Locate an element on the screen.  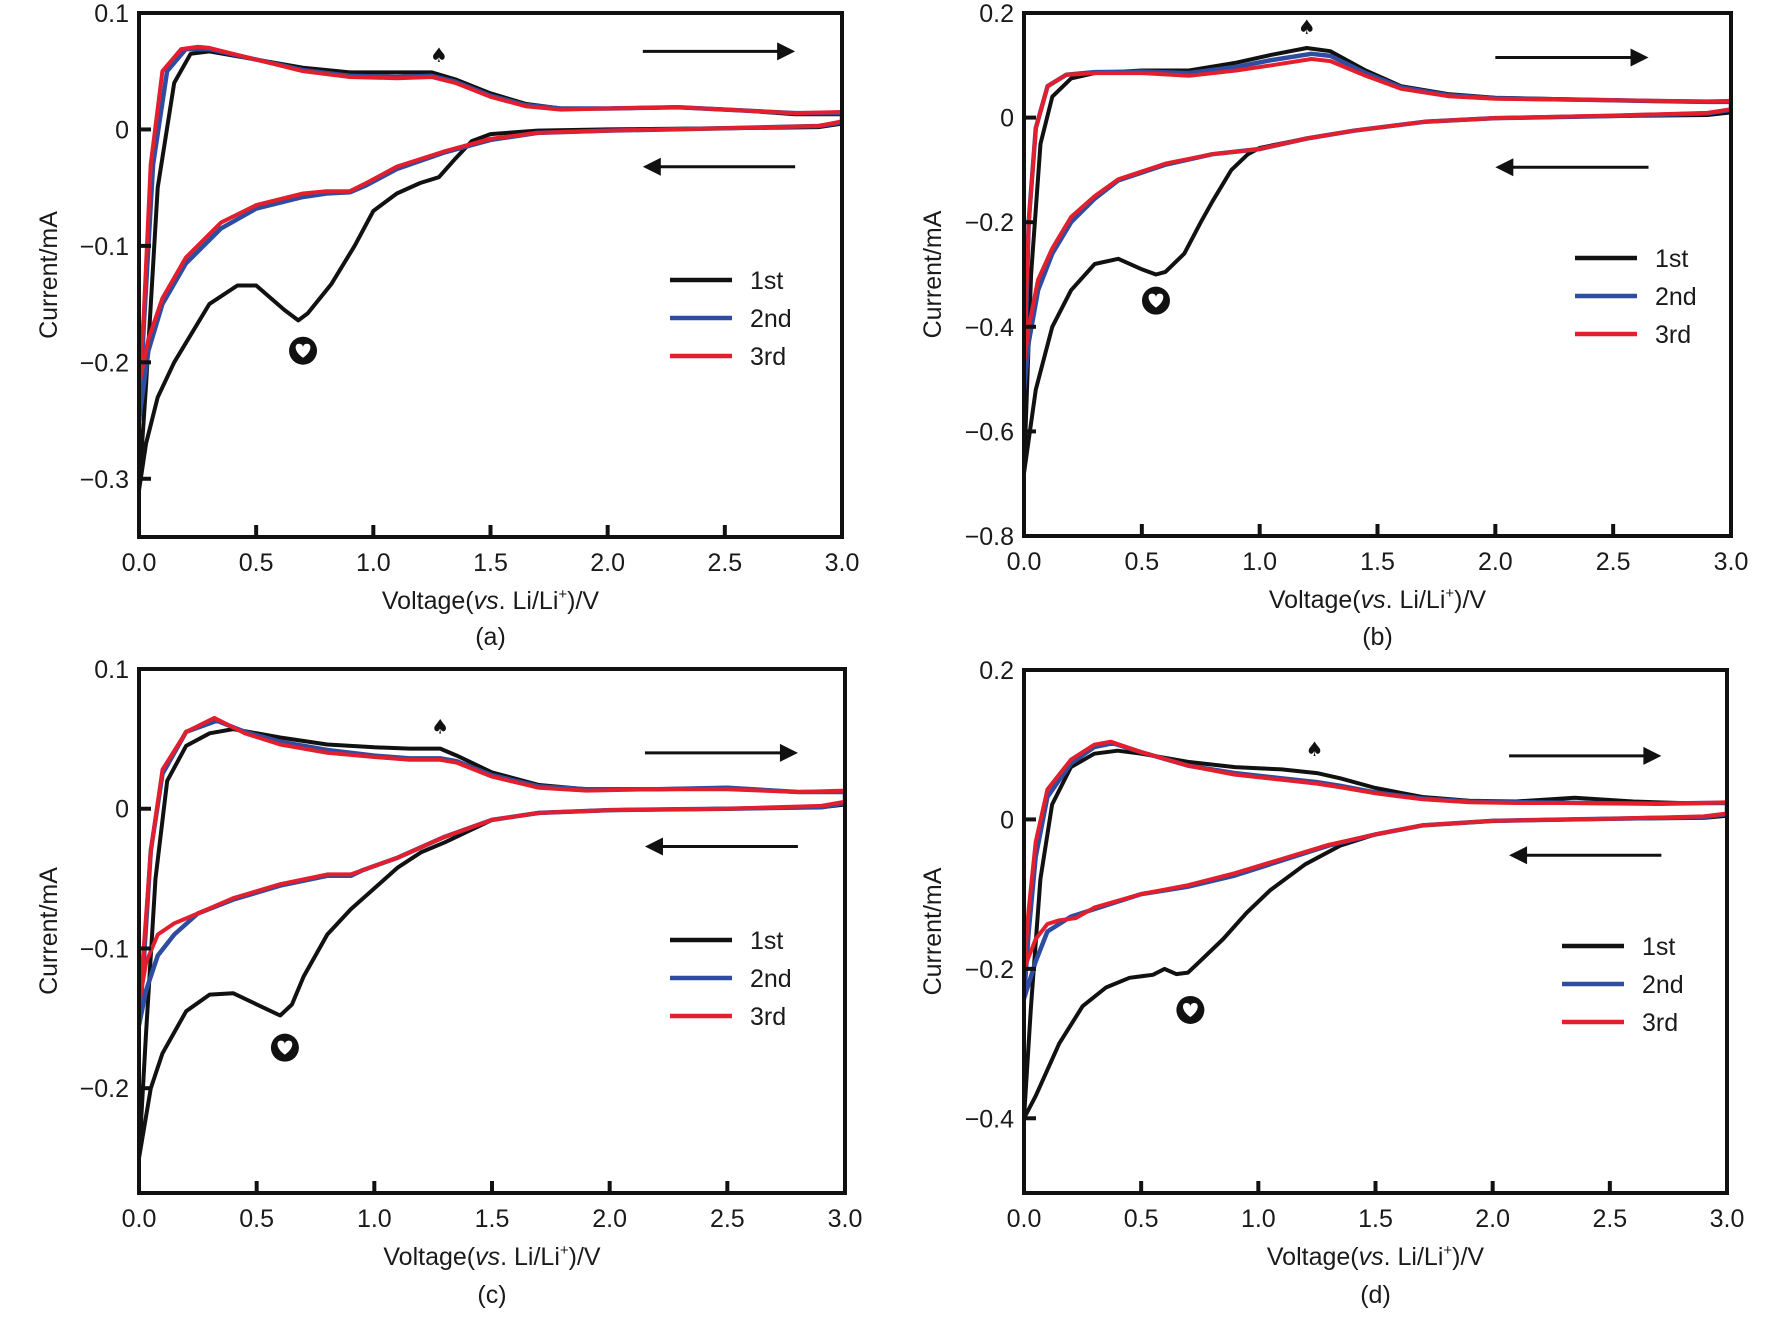
panel-label: (b) is located at coordinates (1377, 637).